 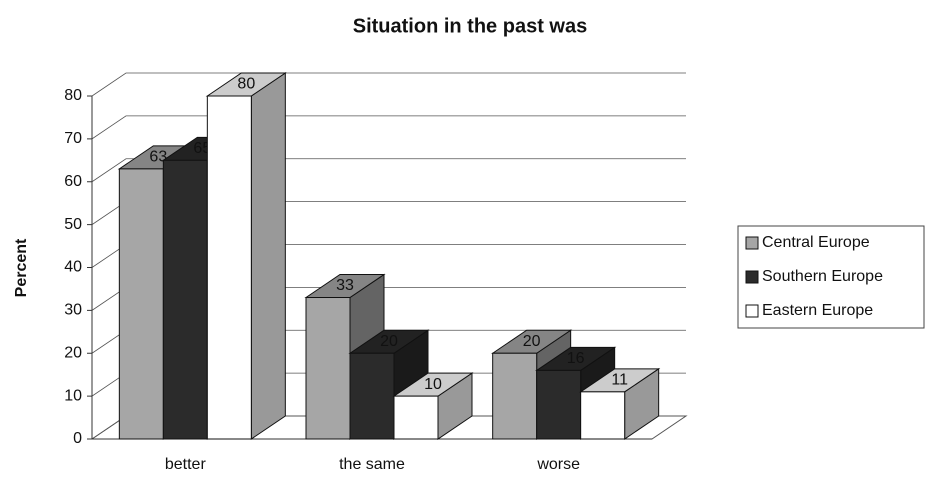 What do you see at coordinates (816, 242) in the screenshot?
I see `legend-label: Central Europe` at bounding box center [816, 242].